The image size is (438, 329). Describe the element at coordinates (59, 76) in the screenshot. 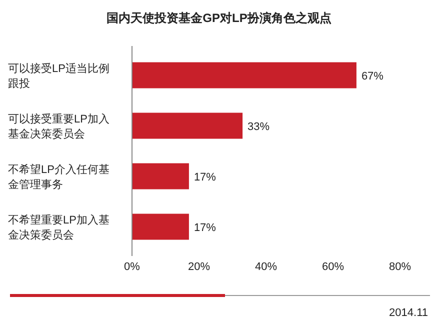

I see `y-tick-label: 可以接受LP适当比例跟投` at that location.